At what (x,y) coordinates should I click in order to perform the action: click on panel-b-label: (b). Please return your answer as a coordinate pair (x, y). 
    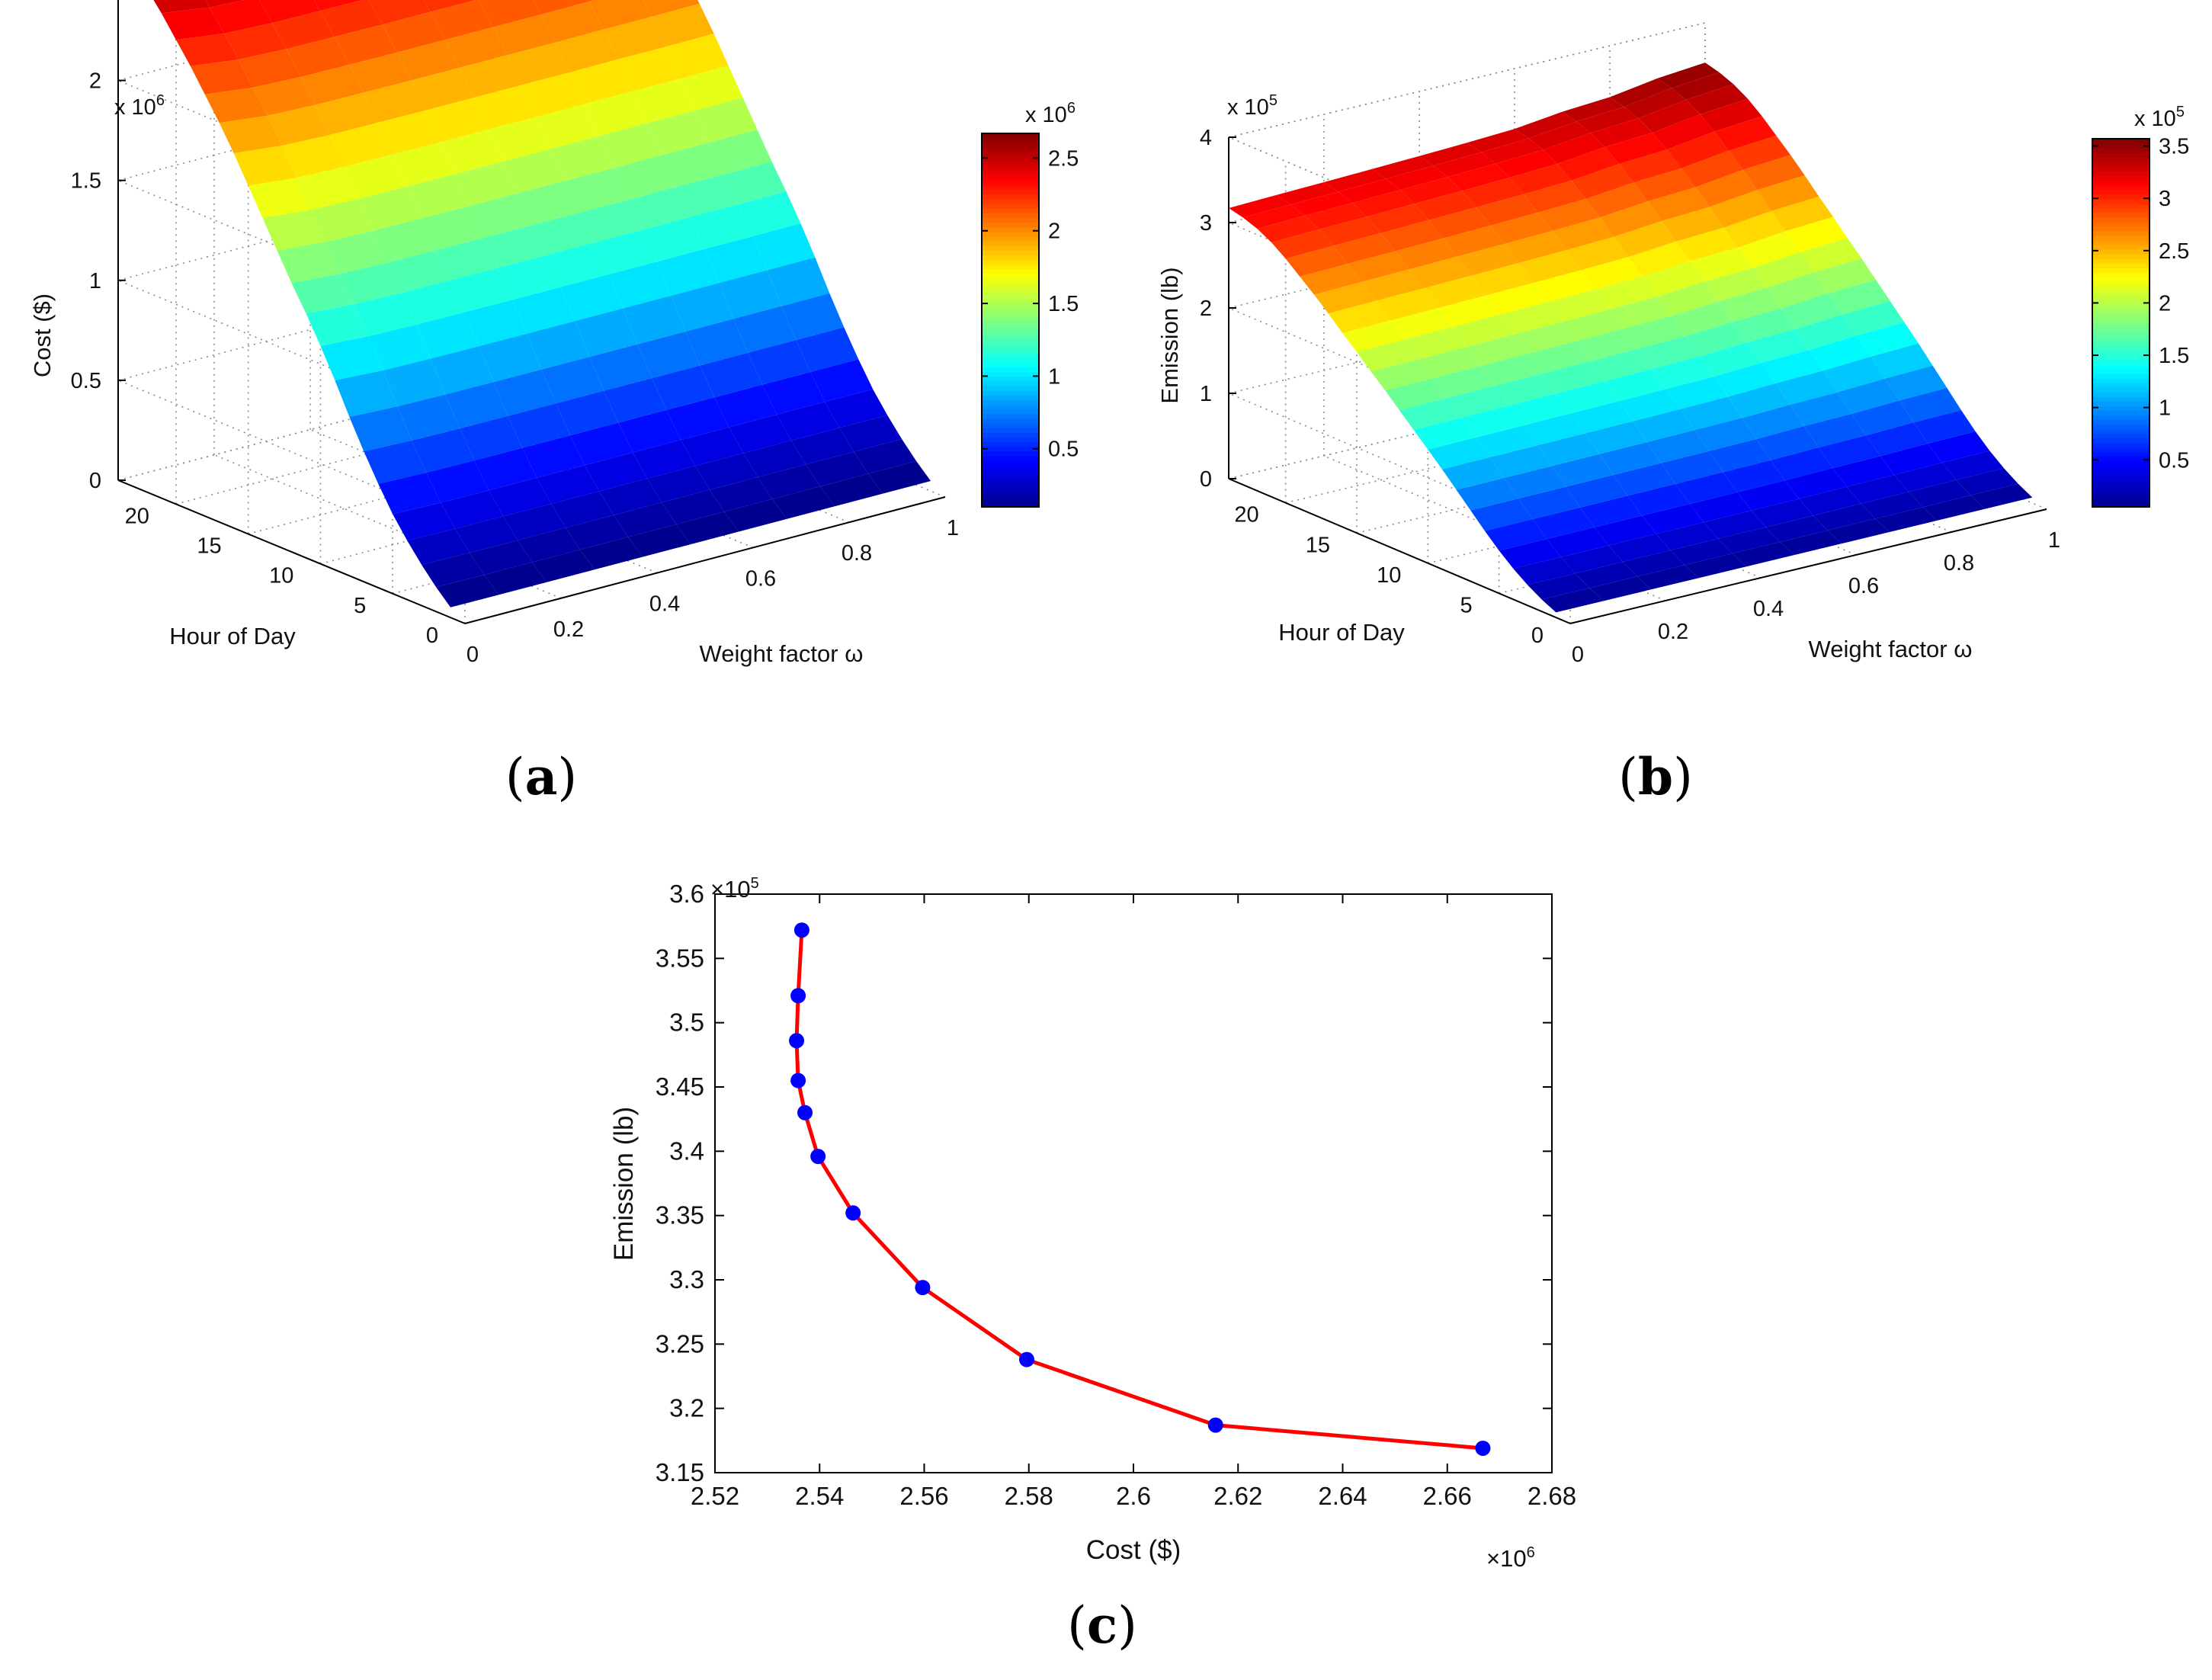
    Looking at the image, I should click on (1655, 776).